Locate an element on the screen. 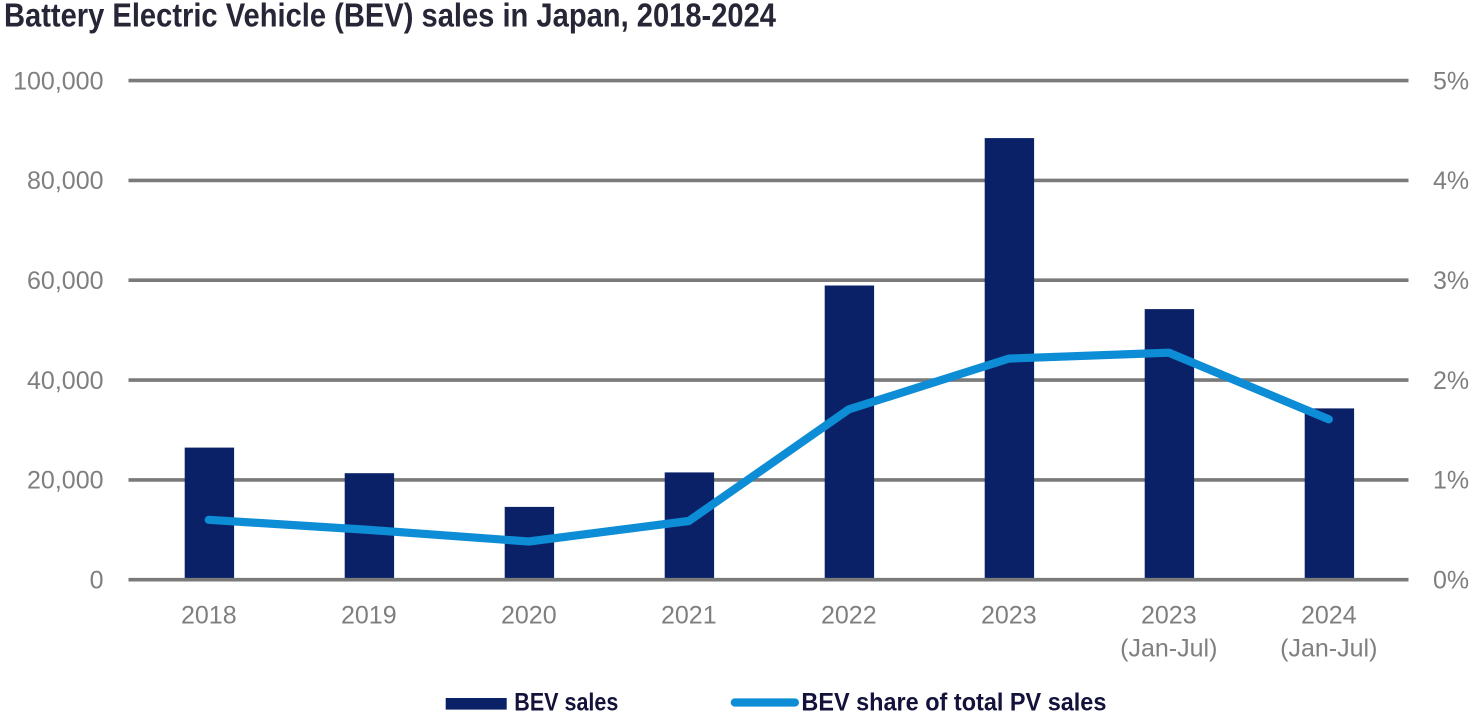 The image size is (1476, 727). svg-text: 5% is located at coordinates (1451, 81).